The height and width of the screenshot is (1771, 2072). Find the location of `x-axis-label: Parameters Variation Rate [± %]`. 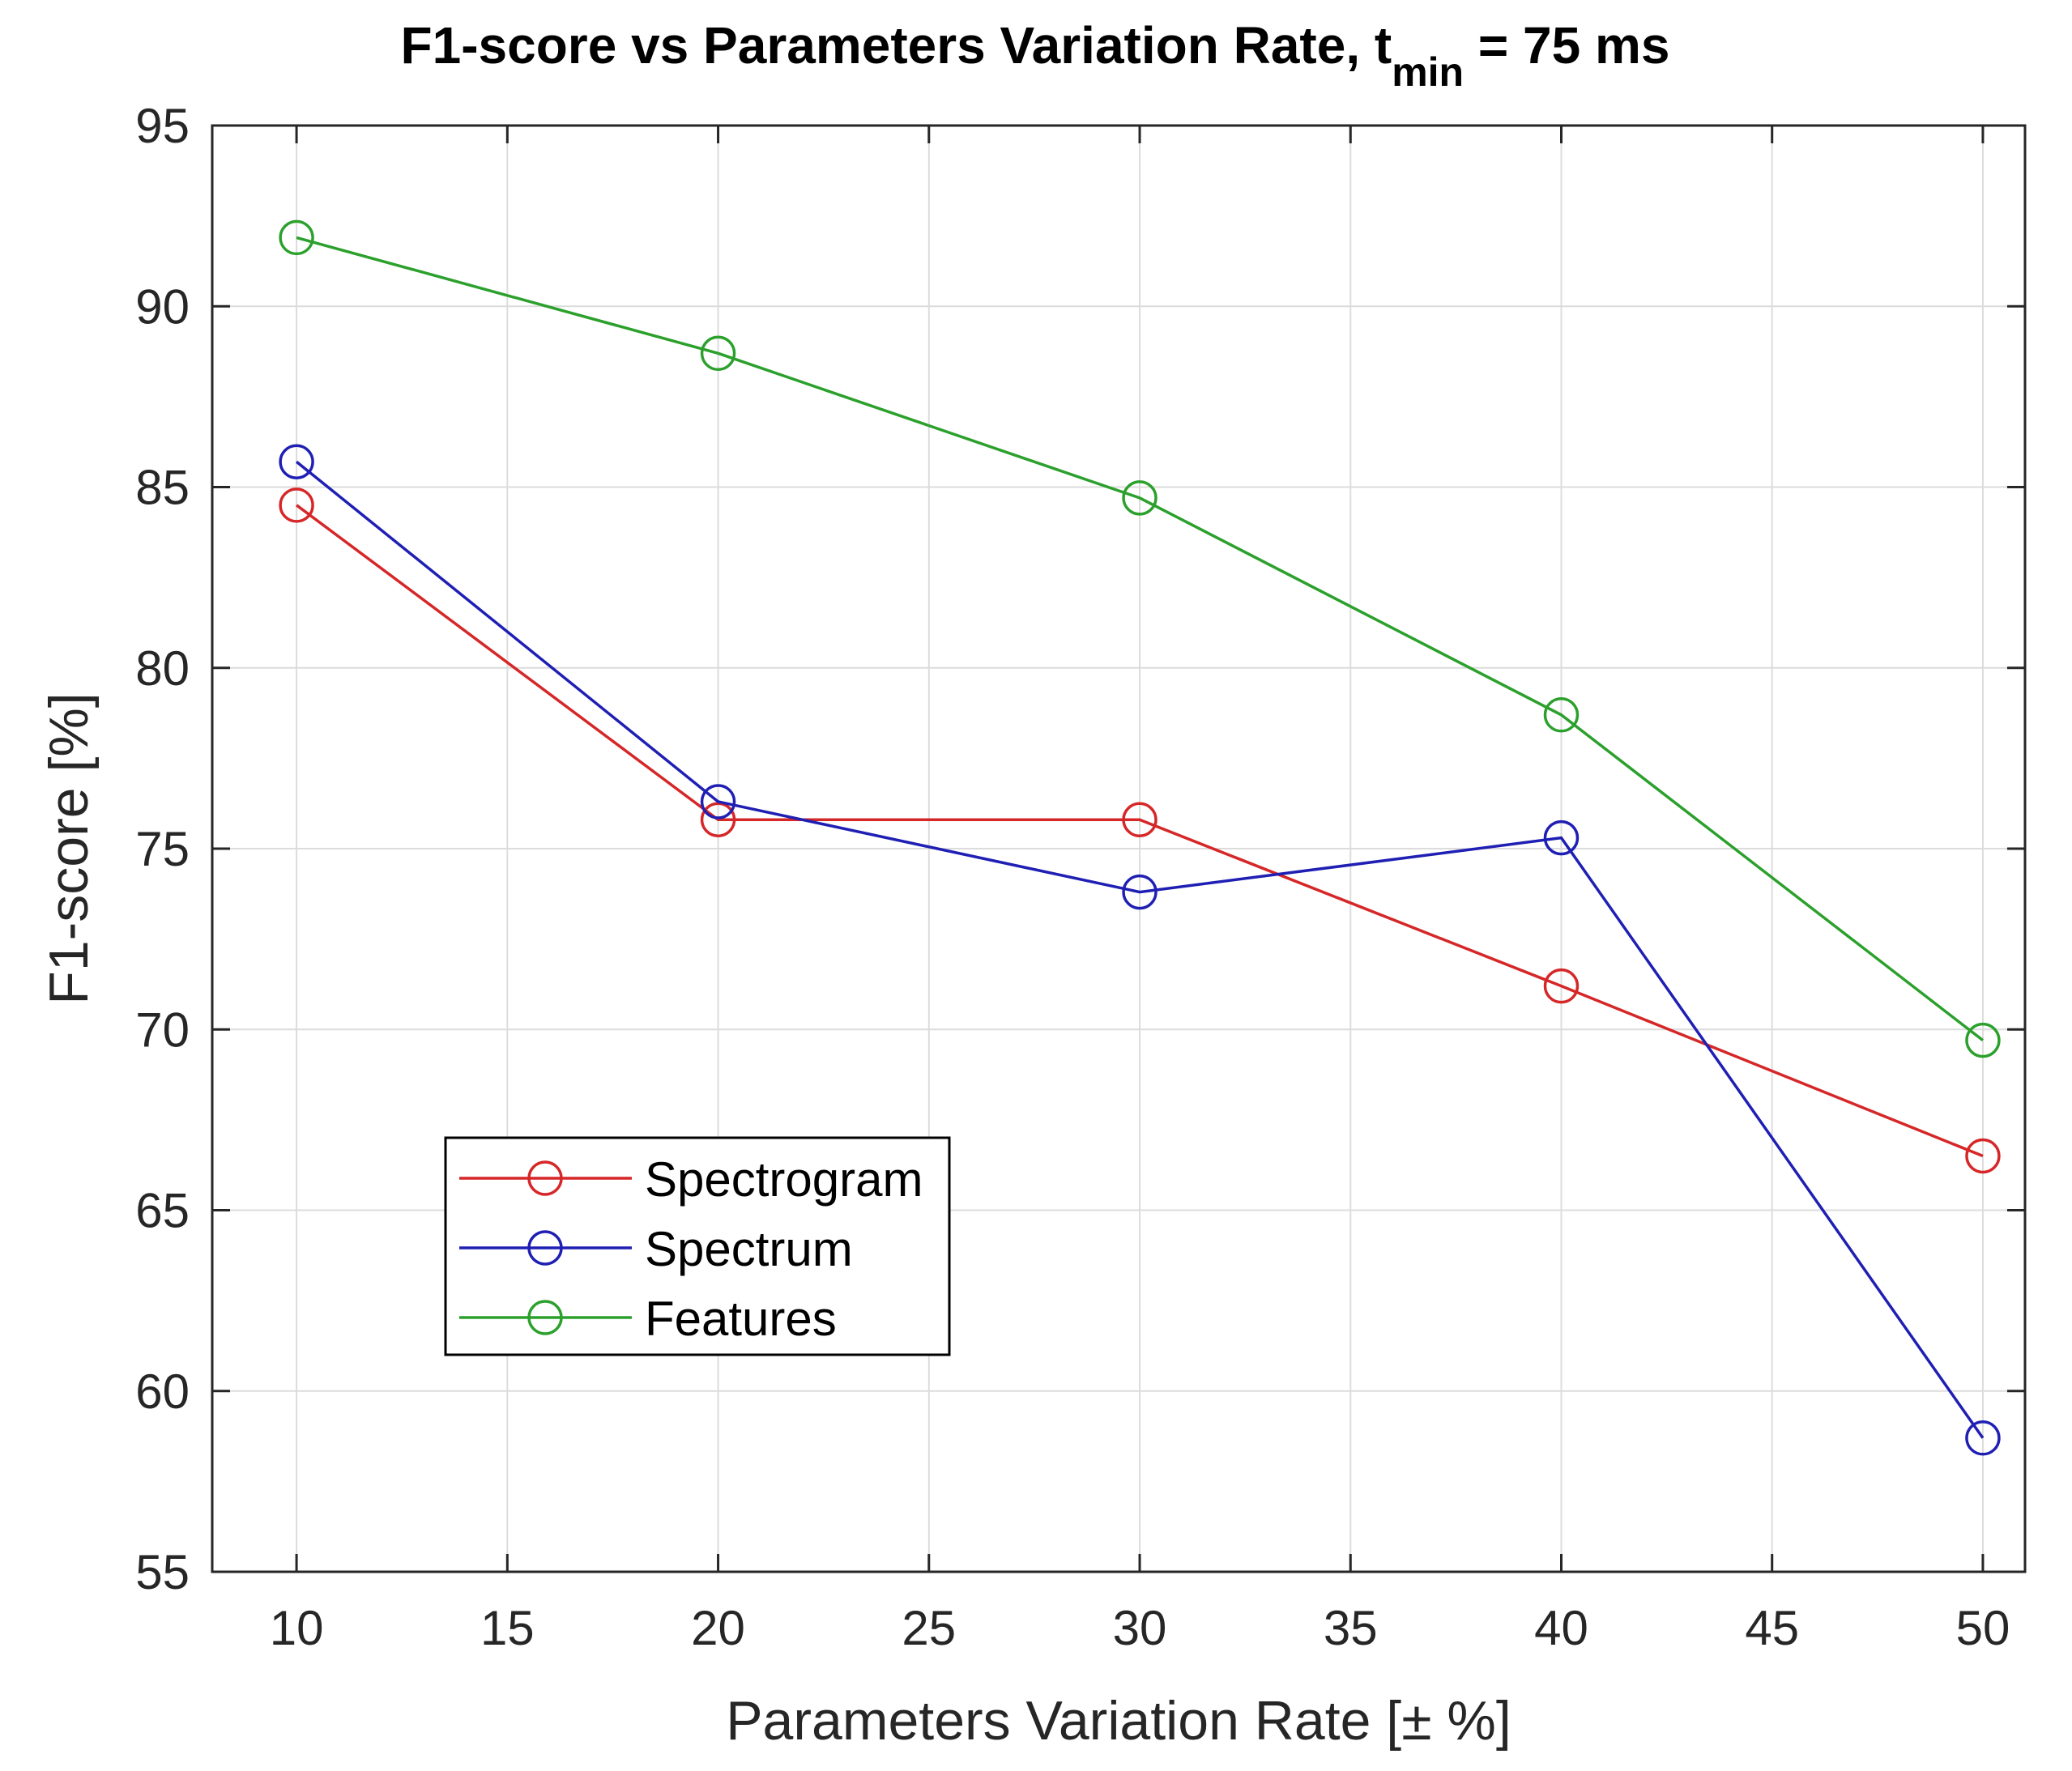

x-axis-label: Parameters Variation Rate [± %] is located at coordinates (1119, 1721).